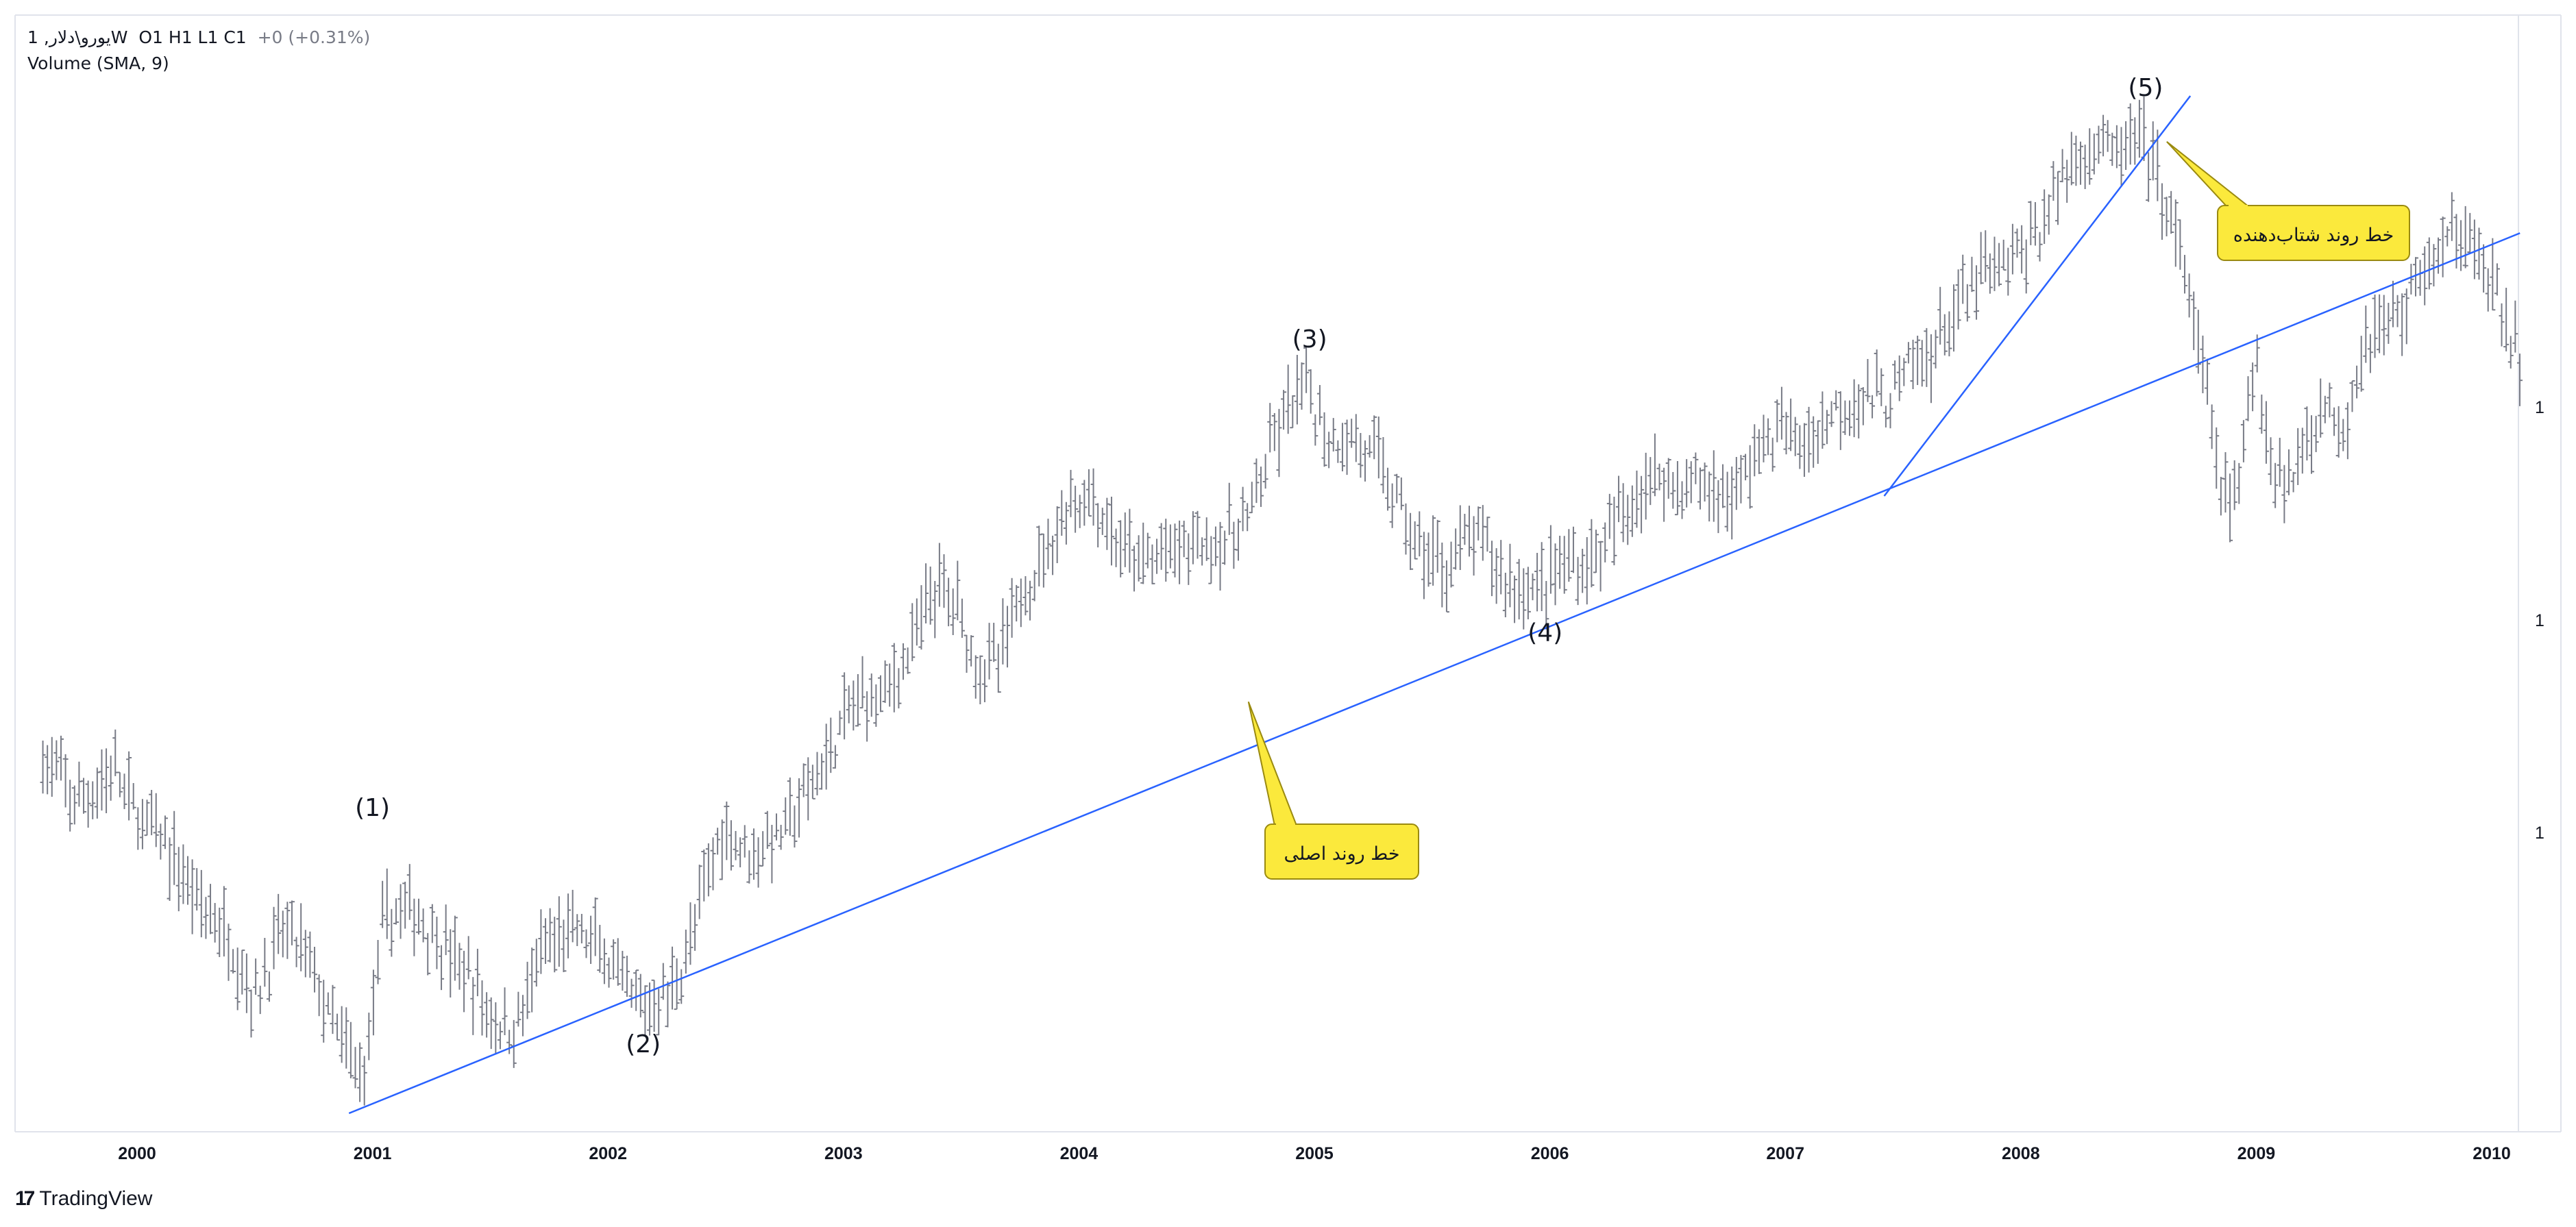  What do you see at coordinates (644, 1044) in the screenshot?
I see `wave-label: (2)` at bounding box center [644, 1044].